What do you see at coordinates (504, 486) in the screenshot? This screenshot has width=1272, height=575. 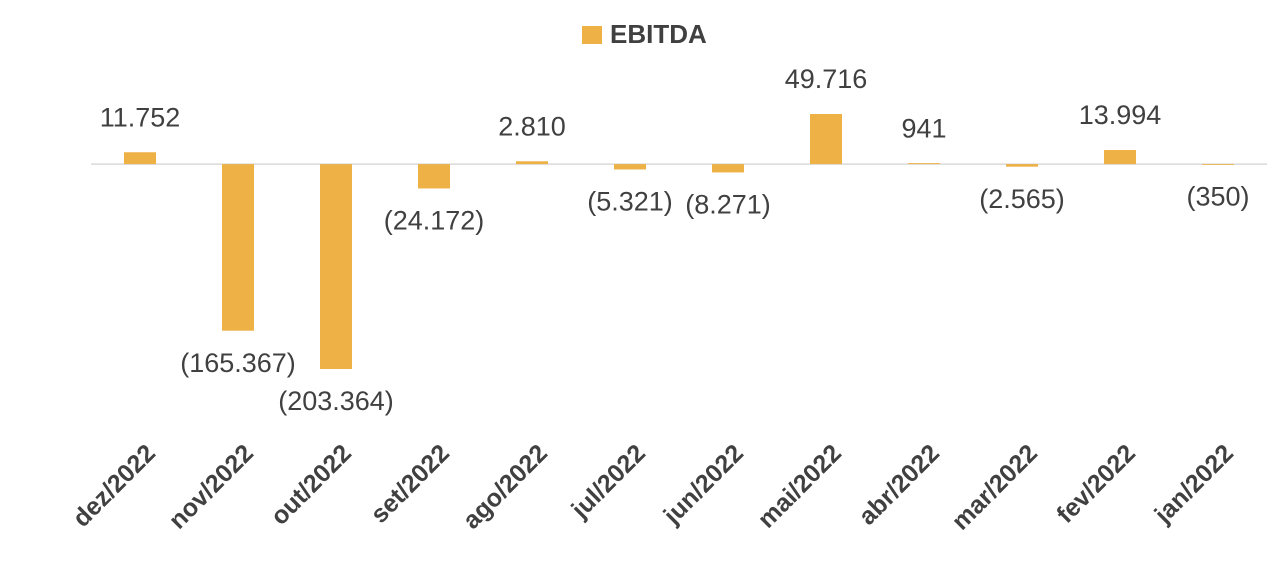 I see `x-tick-label: ago/2022` at bounding box center [504, 486].